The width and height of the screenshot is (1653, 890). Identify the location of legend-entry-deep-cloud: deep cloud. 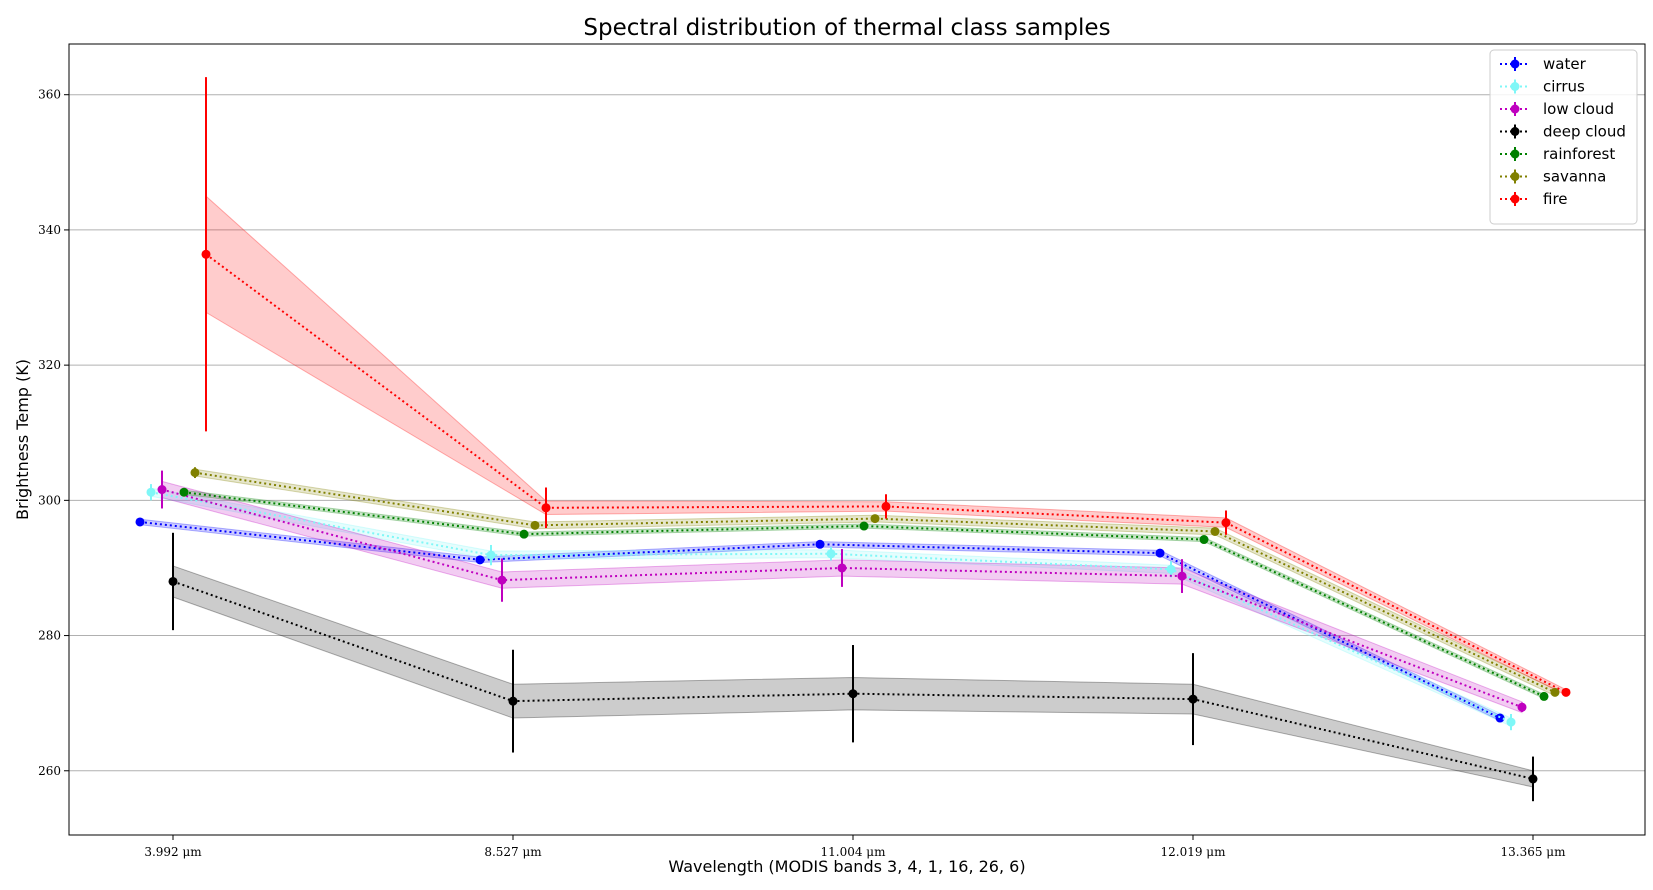
(1563, 132).